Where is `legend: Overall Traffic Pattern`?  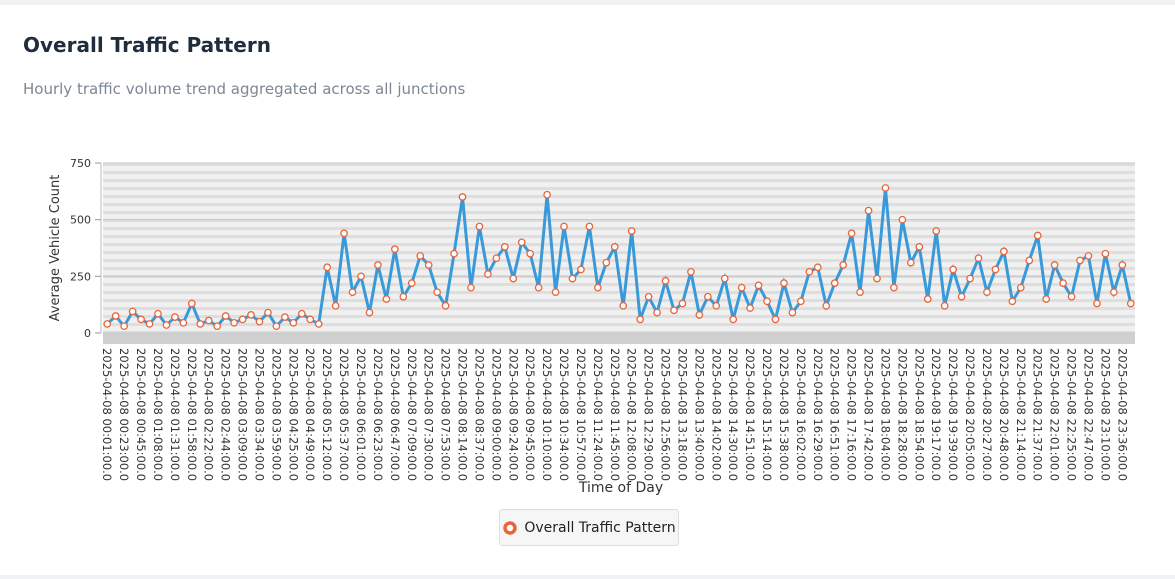 legend: Overall Traffic Pattern is located at coordinates (589, 527).